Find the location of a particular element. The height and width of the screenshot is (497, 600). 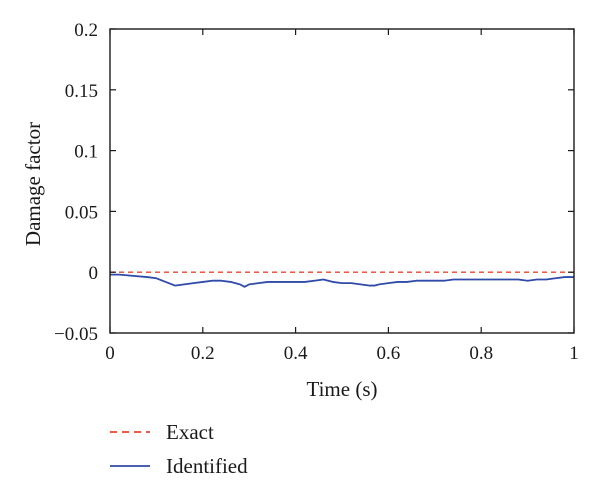

y-tick-label: −0.05 is located at coordinates (76, 334).